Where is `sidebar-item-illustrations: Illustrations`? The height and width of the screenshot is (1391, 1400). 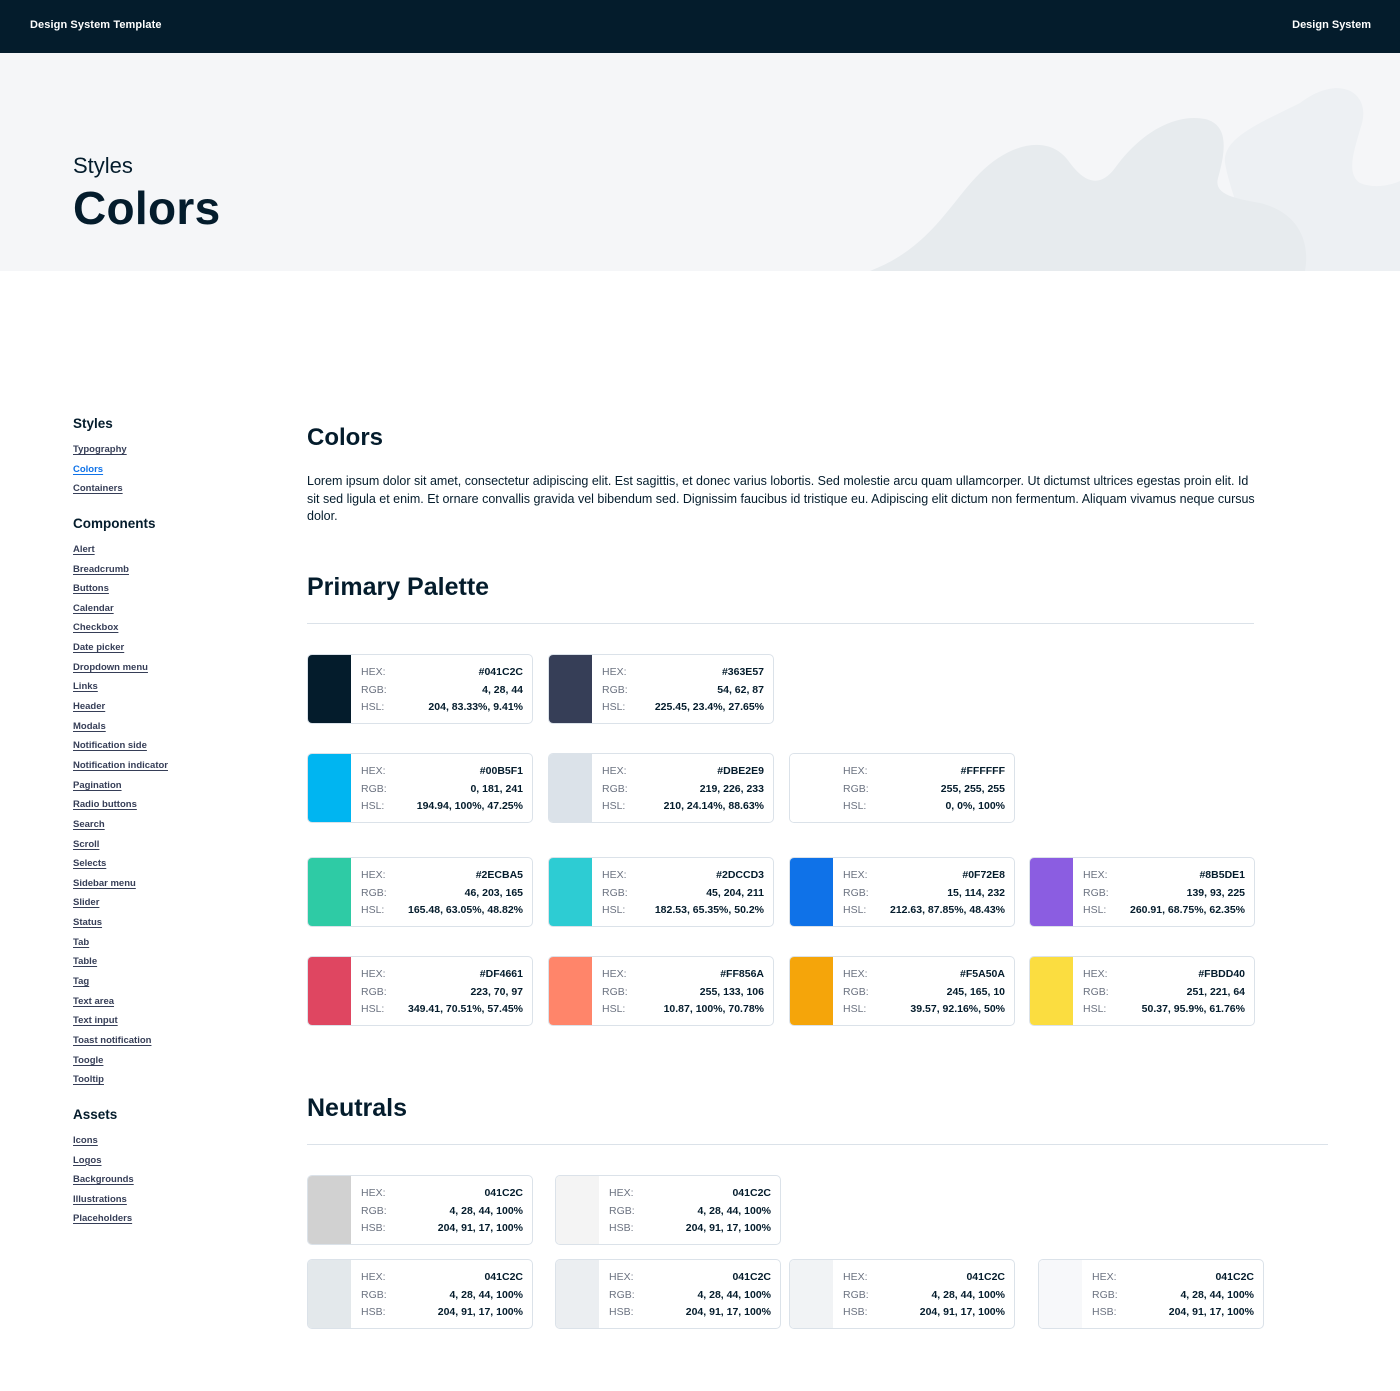 sidebar-item-illustrations: Illustrations is located at coordinates (163, 1199).